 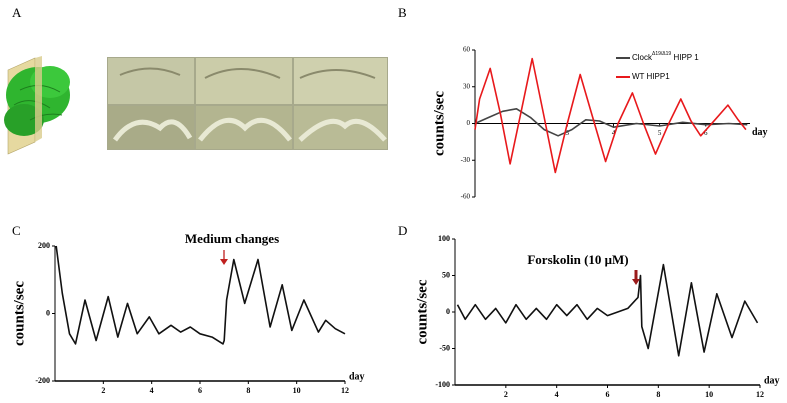 What do you see at coordinates (466, 160) in the screenshot?
I see `y-tick-label: -30` at bounding box center [466, 160].